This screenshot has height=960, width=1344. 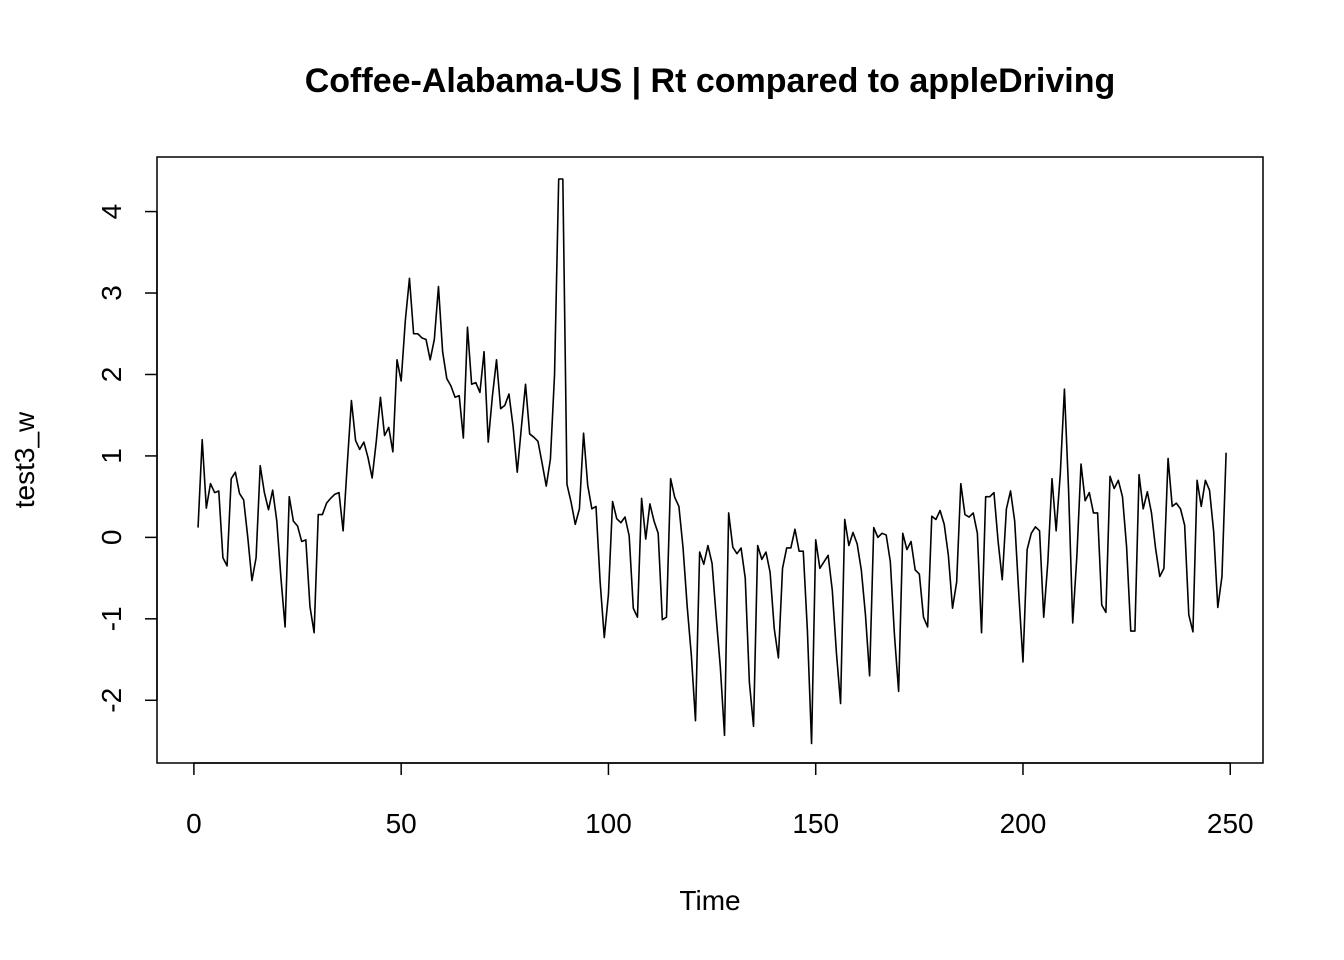 I want to click on x-axis: 0 50 100 150 200 250, so click(x=720, y=800).